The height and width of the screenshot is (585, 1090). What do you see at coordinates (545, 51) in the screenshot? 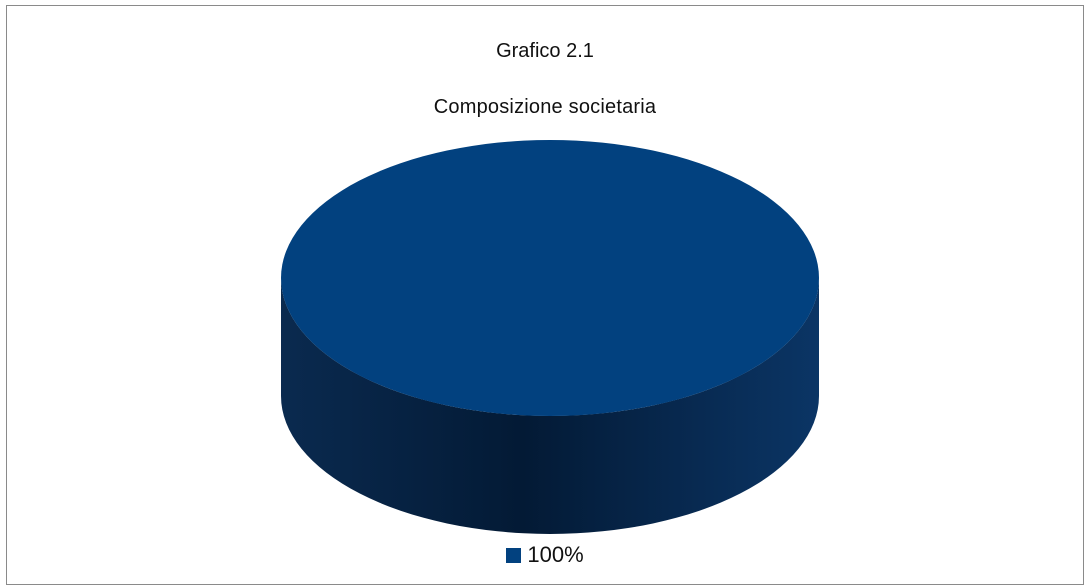
I see `chart-title: Grafico 2.1` at bounding box center [545, 51].